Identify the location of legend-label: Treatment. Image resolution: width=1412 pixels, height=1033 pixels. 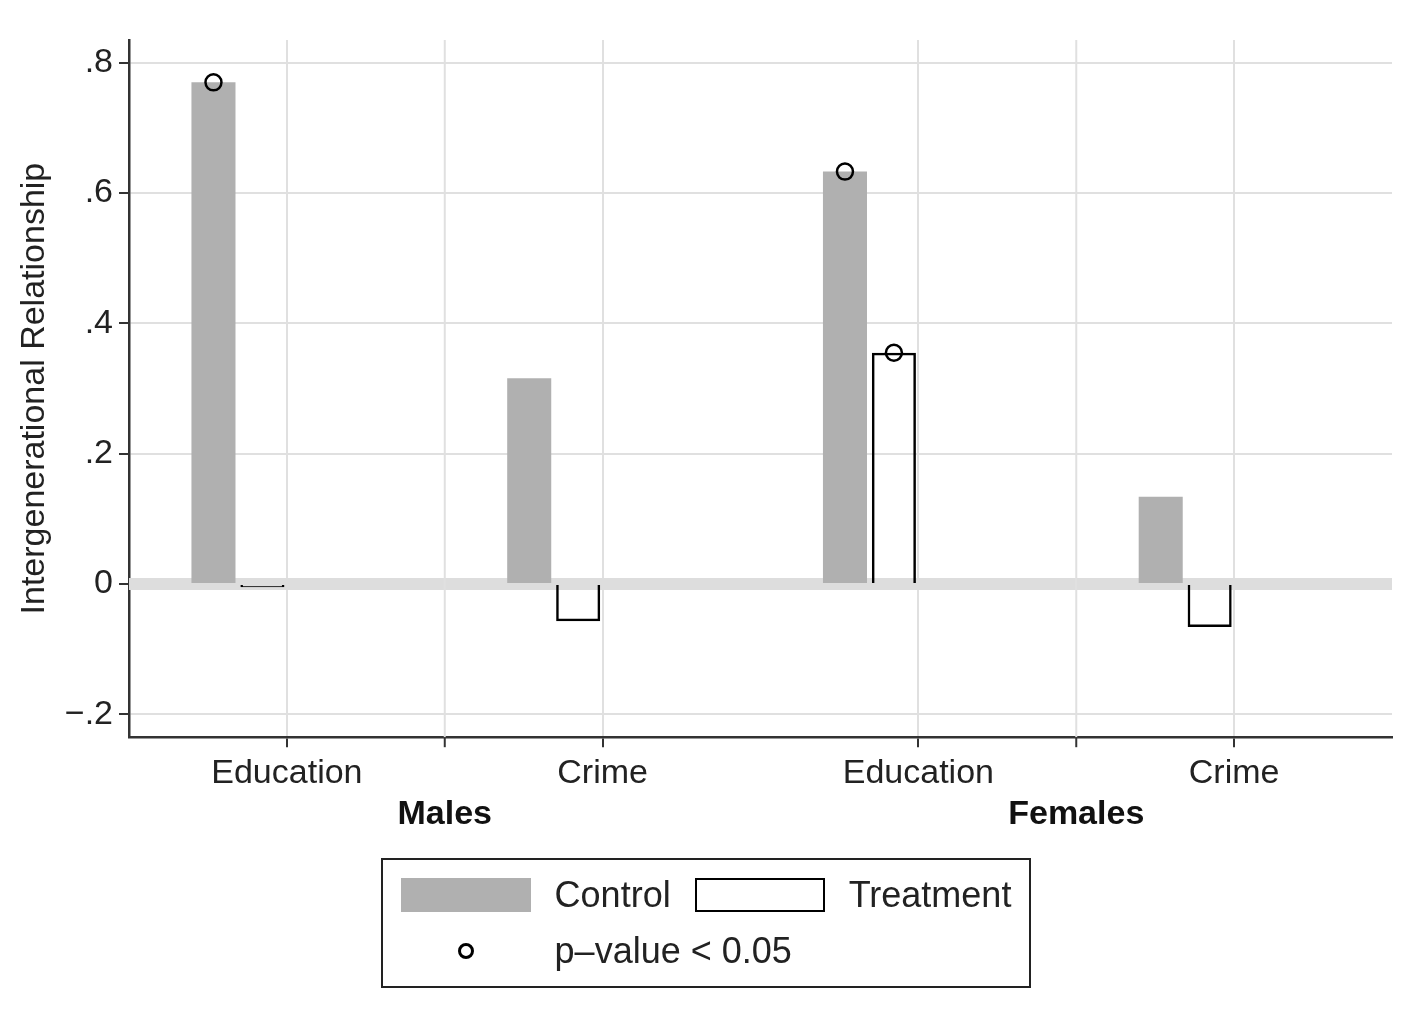
(930, 895).